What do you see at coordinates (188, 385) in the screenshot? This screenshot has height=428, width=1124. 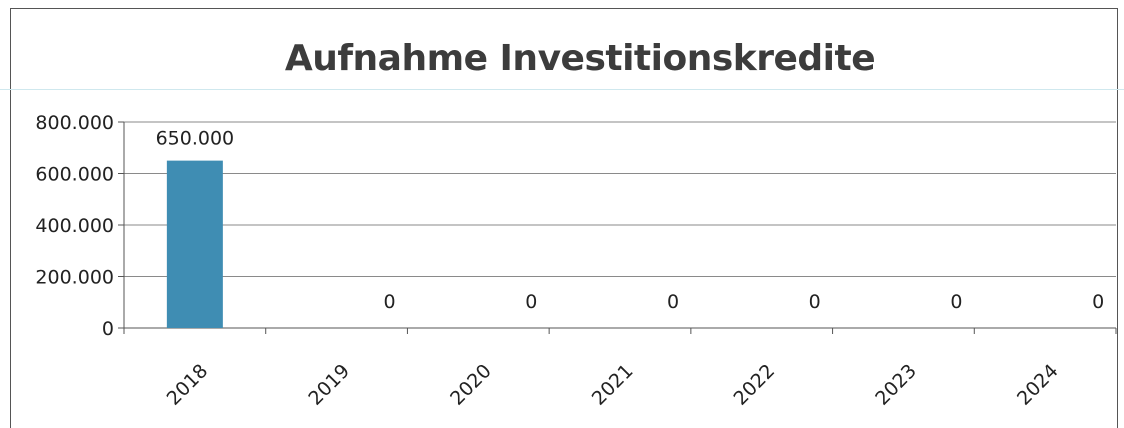 I see `x-tick-label: 2018` at bounding box center [188, 385].